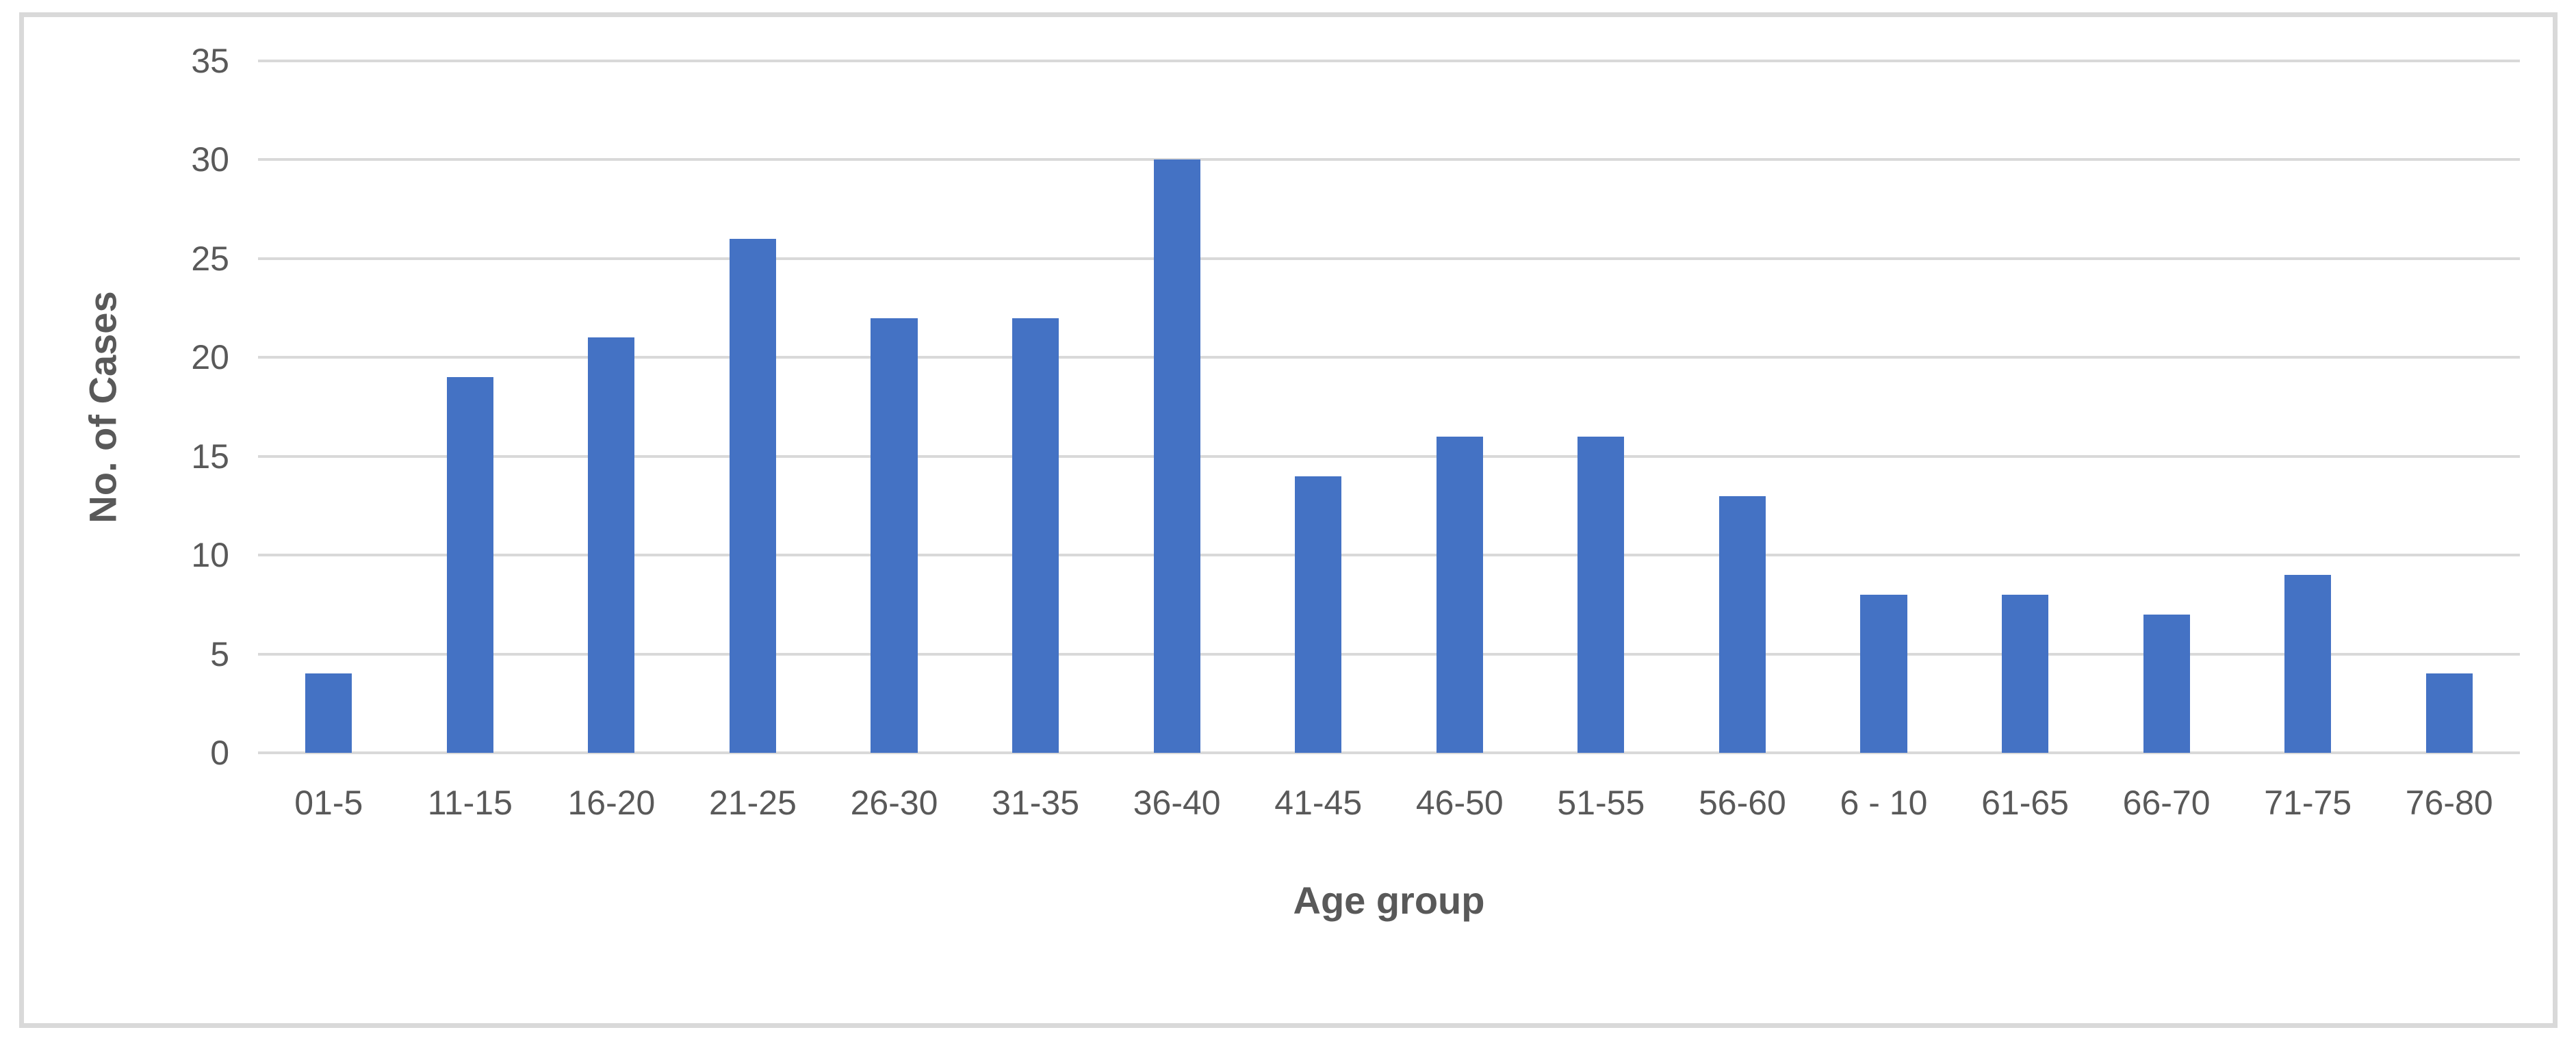 This screenshot has height=1043, width=2576. What do you see at coordinates (1884, 803) in the screenshot?
I see `x-tick-label: 6 - 10` at bounding box center [1884, 803].